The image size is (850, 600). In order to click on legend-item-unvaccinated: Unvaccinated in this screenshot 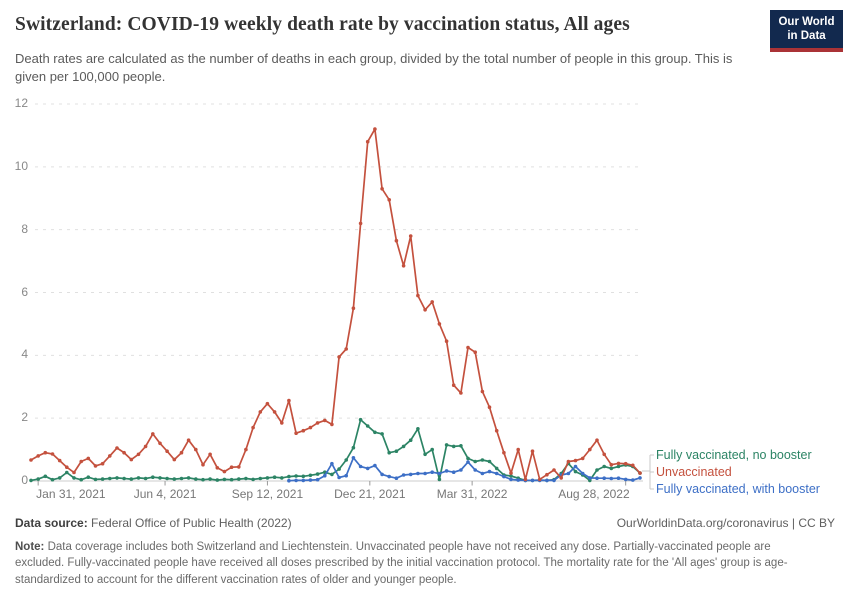, I will do `click(694, 472)`.